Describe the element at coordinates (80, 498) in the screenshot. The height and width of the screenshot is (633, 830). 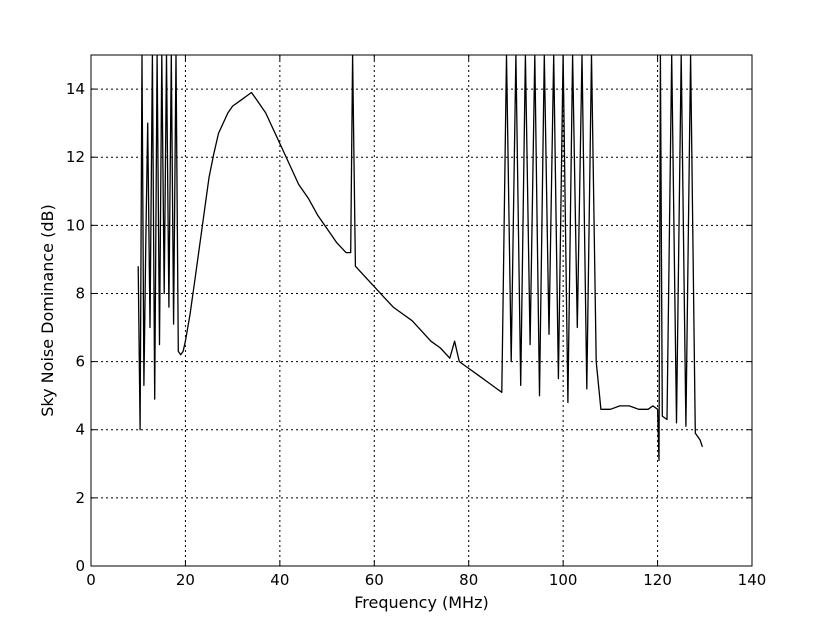
I see `y-tick-label: 2` at that location.